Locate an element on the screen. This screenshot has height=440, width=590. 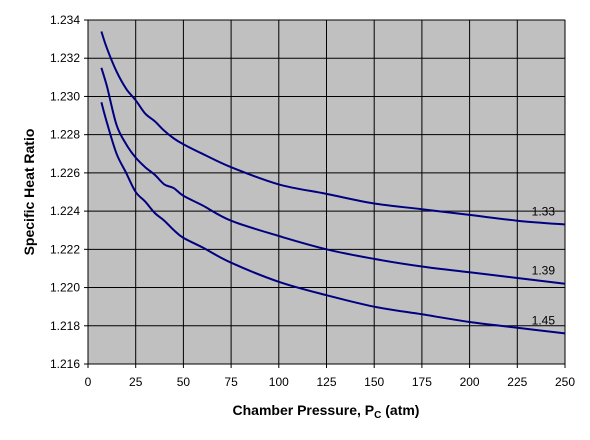
x-axis-title: Chamber Pressure, PC (atm) is located at coordinates (326, 411).